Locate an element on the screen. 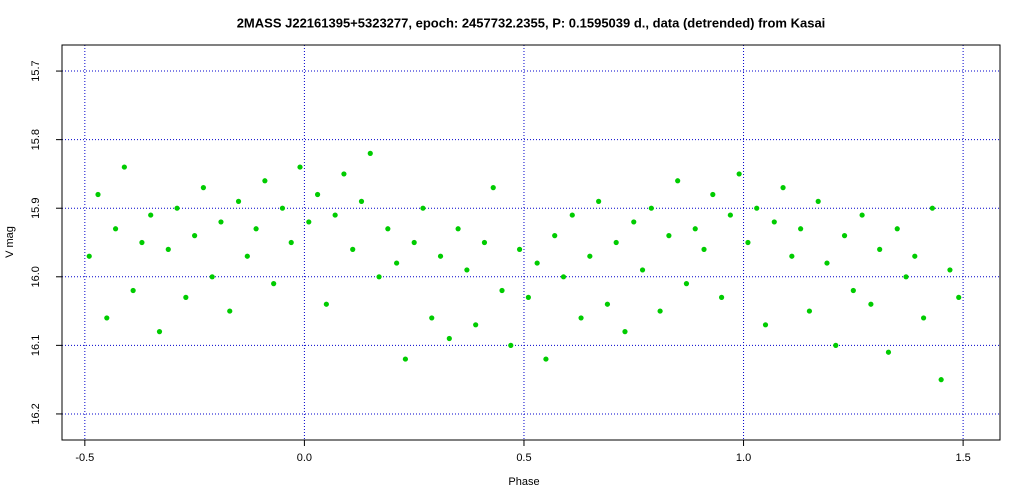 The image size is (1024, 501). x-axis-label: Phase is located at coordinates (523, 482).